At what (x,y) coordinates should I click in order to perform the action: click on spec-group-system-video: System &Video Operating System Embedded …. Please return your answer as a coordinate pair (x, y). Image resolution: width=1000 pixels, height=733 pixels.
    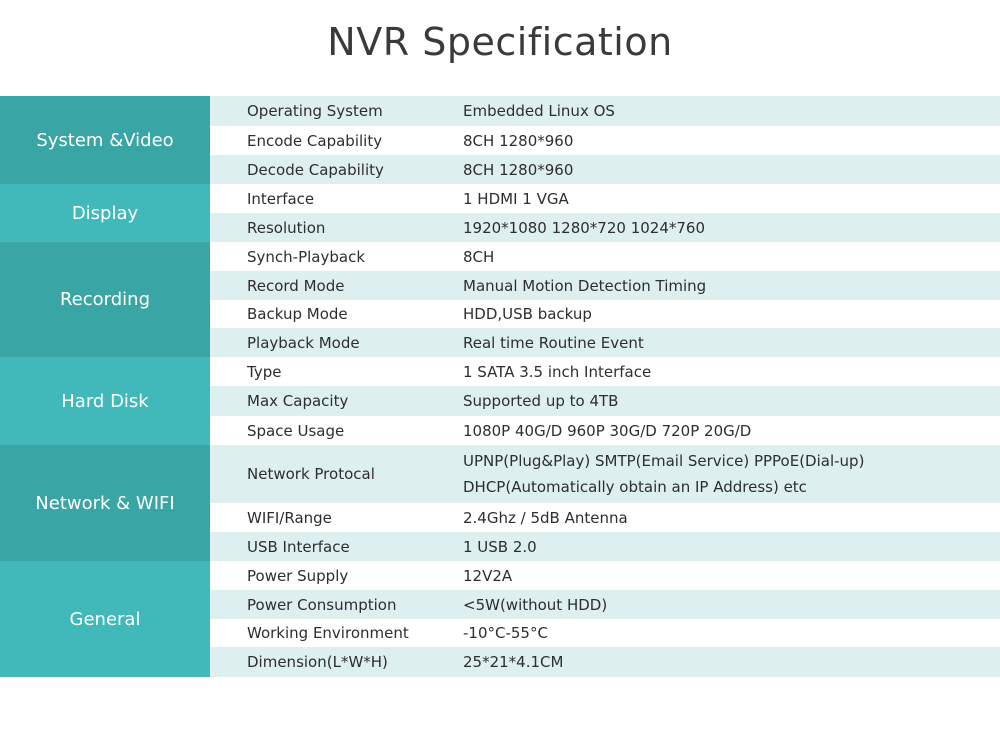
    Looking at the image, I should click on (500, 140).